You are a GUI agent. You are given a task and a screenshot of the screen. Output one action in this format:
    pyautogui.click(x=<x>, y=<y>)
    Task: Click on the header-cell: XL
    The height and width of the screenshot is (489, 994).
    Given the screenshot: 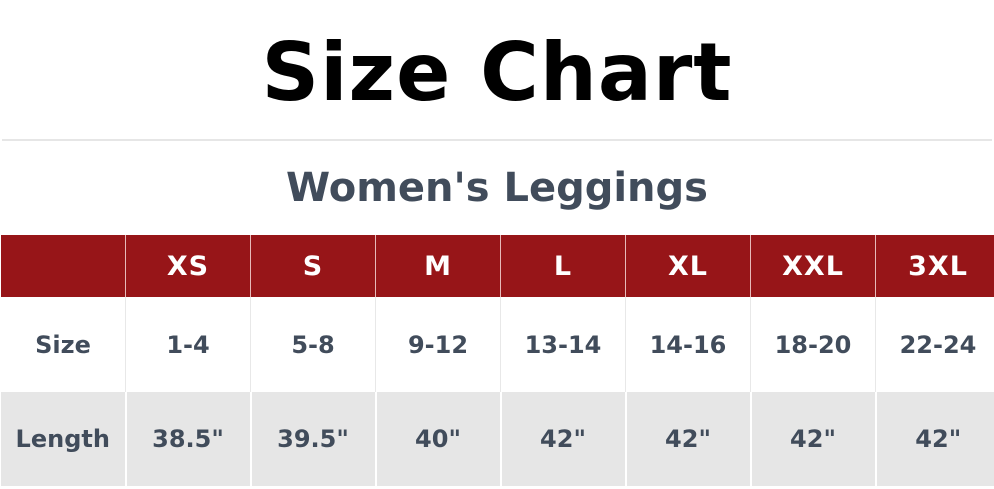 What is the action you would take?
    pyautogui.click(x=688, y=266)
    